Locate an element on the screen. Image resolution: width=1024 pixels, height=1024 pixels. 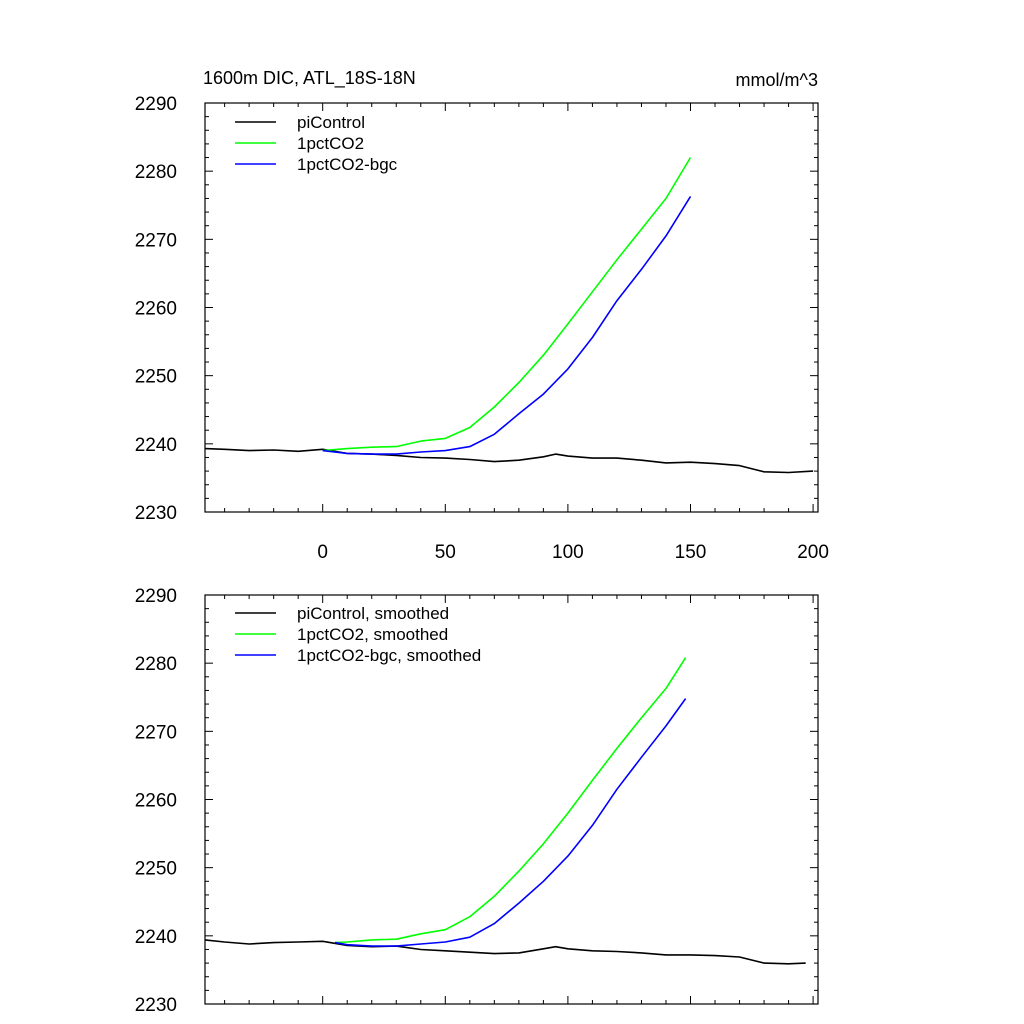
units-label: mmol/m^3 is located at coordinates (777, 80).